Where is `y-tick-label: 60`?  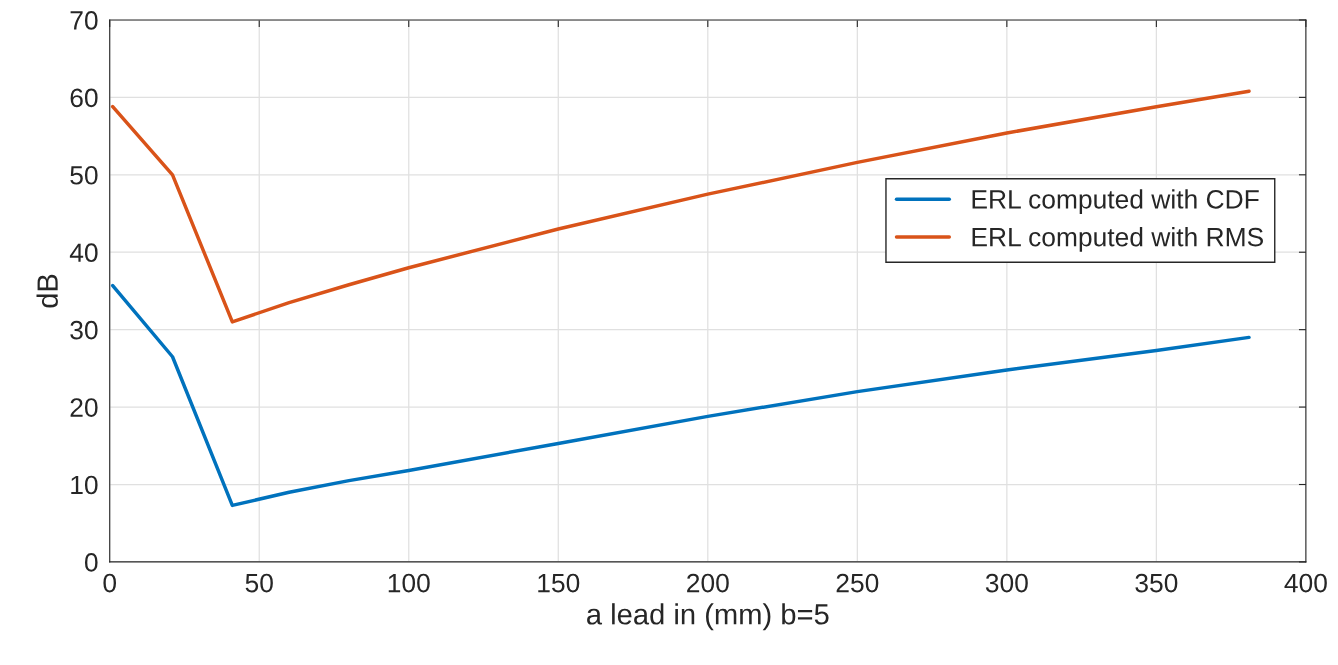 y-tick-label: 60 is located at coordinates (84, 98).